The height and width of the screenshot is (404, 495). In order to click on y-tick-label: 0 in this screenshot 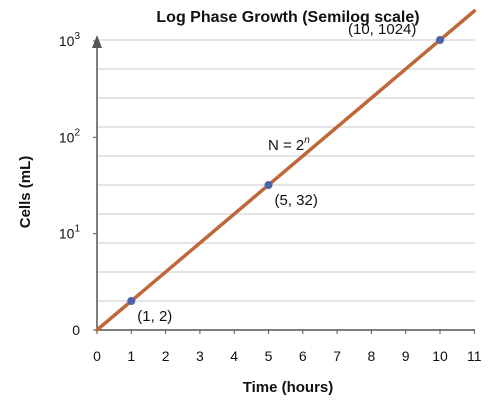, I will do `click(76, 330)`.